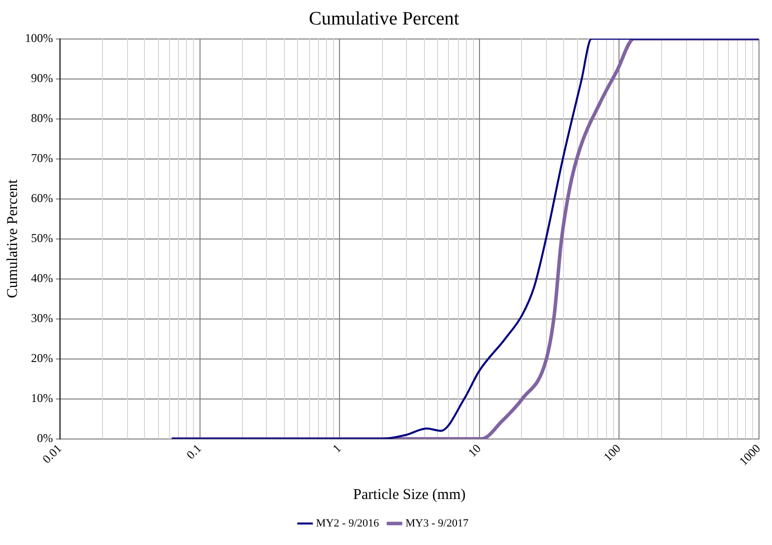  Describe the element at coordinates (41, 277) in the screenshot. I see `y-tick-label: 40%` at that location.